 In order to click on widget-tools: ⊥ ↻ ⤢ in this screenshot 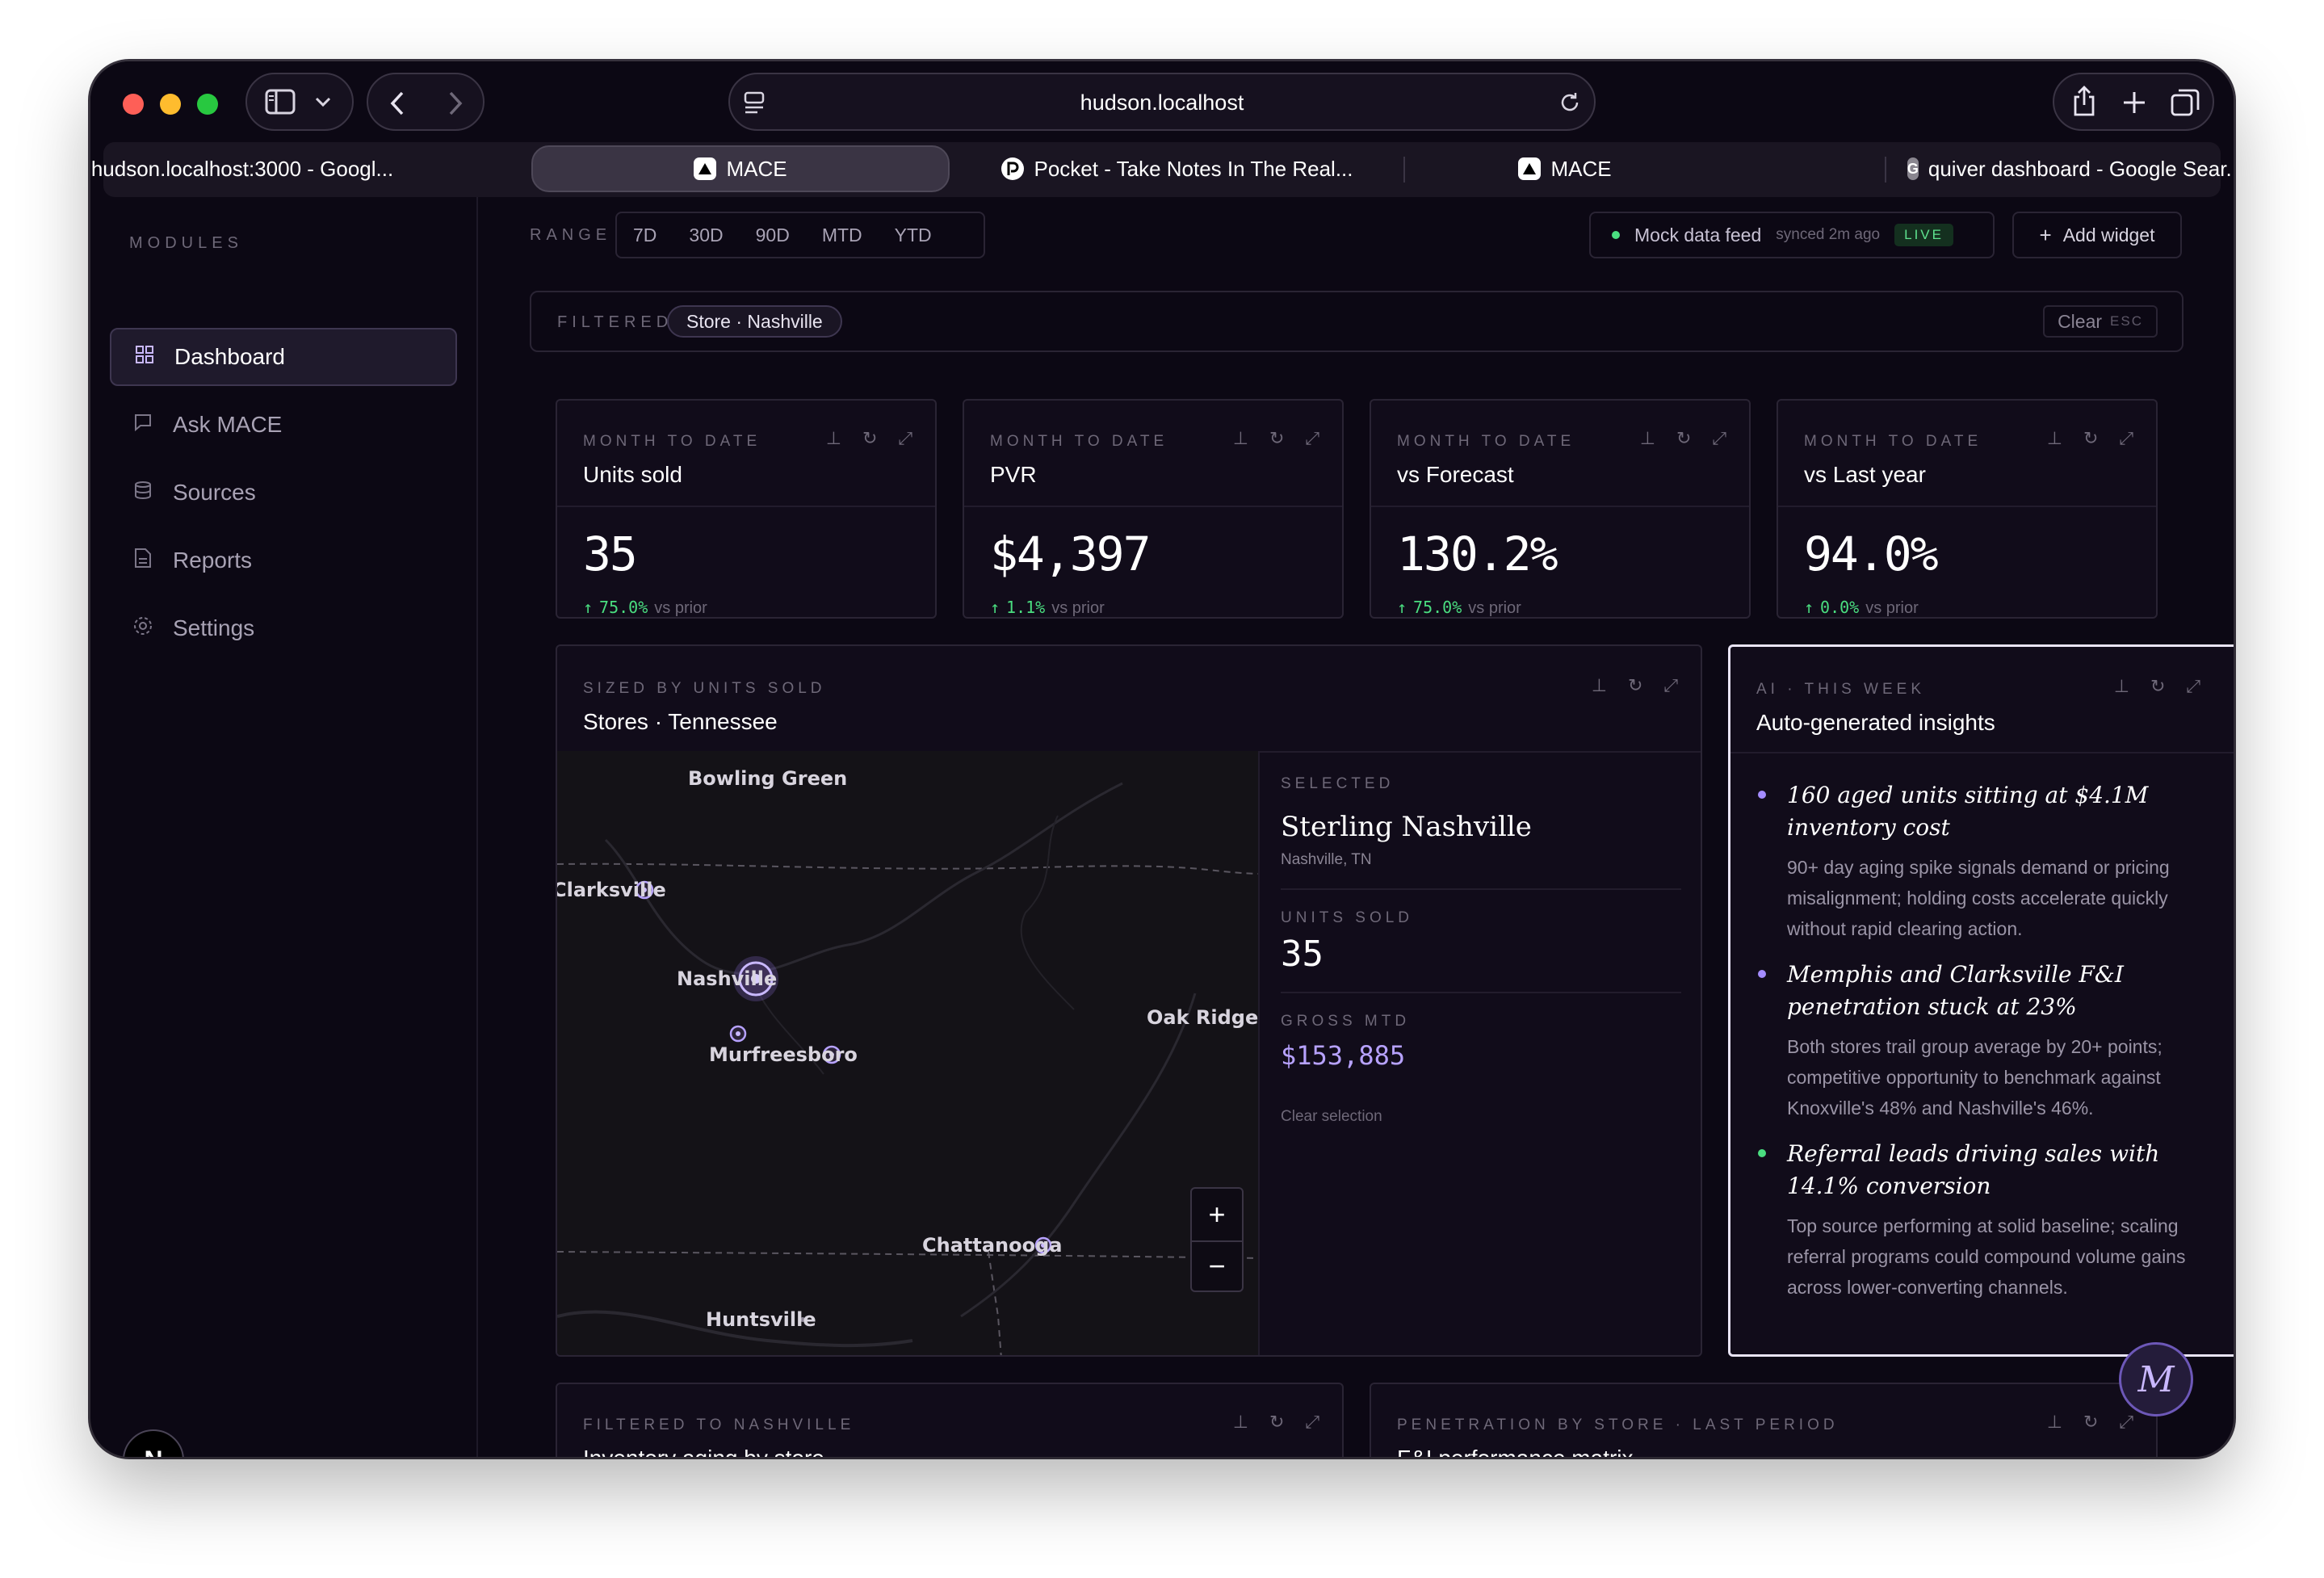, I will do `click(2090, 438)`.